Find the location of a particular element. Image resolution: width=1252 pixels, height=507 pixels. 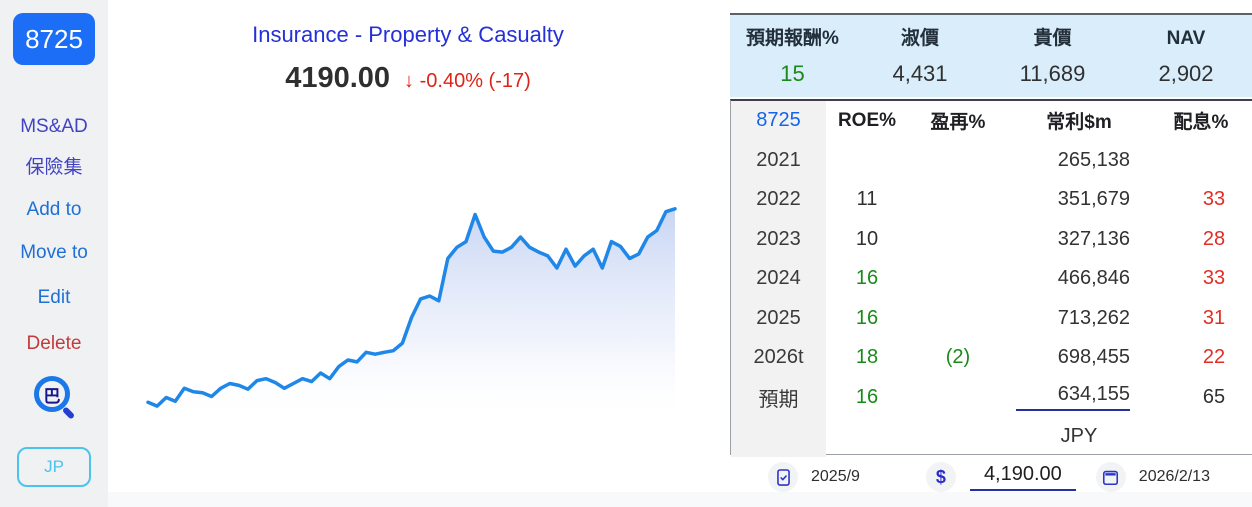

table-header-ticker: 8725 is located at coordinates (778, 121).